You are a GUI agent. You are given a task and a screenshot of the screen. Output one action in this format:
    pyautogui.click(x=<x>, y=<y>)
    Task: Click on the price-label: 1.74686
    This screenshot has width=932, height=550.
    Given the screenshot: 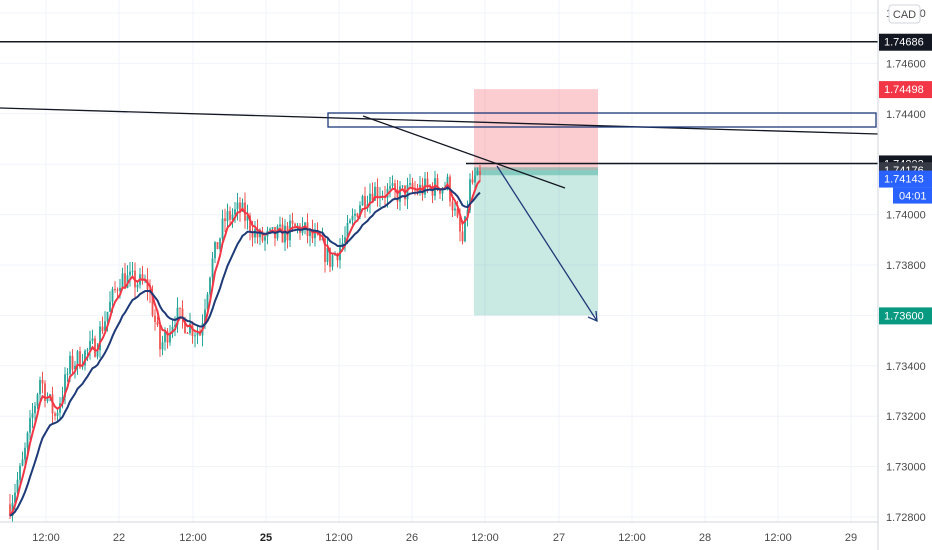 What is the action you would take?
    pyautogui.click(x=905, y=42)
    